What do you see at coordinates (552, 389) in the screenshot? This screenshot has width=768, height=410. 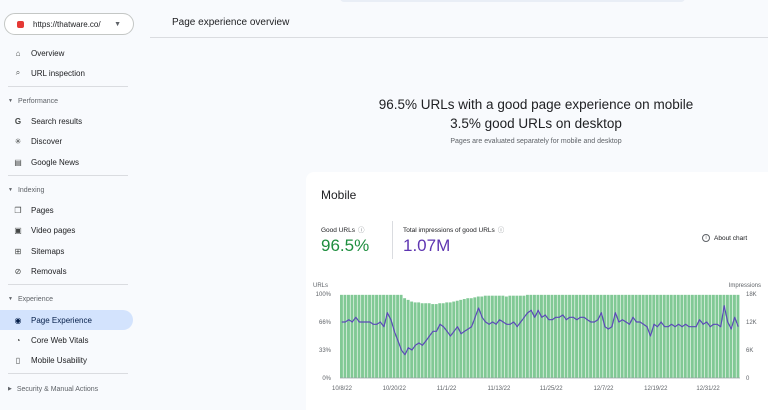 I see `x-tick: 11/25/22` at bounding box center [552, 389].